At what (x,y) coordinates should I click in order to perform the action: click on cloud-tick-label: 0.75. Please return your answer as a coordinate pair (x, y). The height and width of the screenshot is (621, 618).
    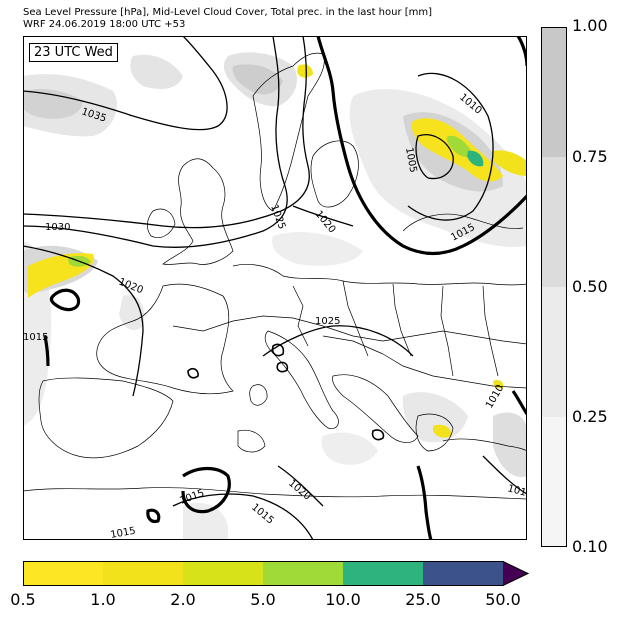
    Looking at the image, I should click on (590, 156).